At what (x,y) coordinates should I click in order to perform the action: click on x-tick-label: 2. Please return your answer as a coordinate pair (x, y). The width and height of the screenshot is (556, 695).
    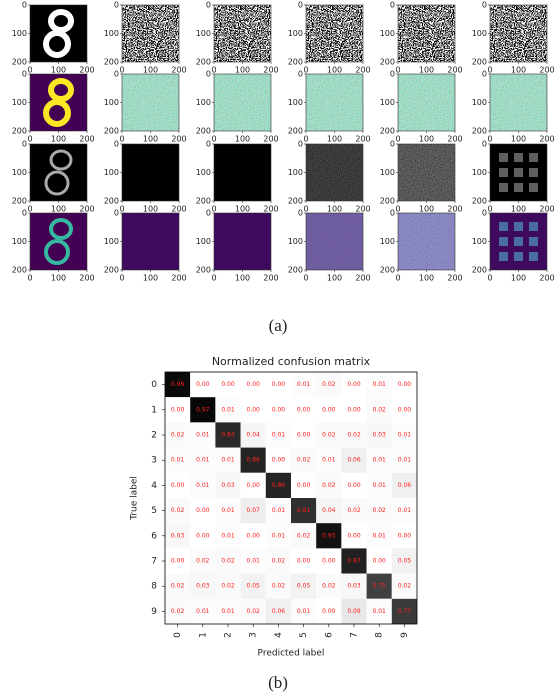
    Looking at the image, I should click on (229, 635).